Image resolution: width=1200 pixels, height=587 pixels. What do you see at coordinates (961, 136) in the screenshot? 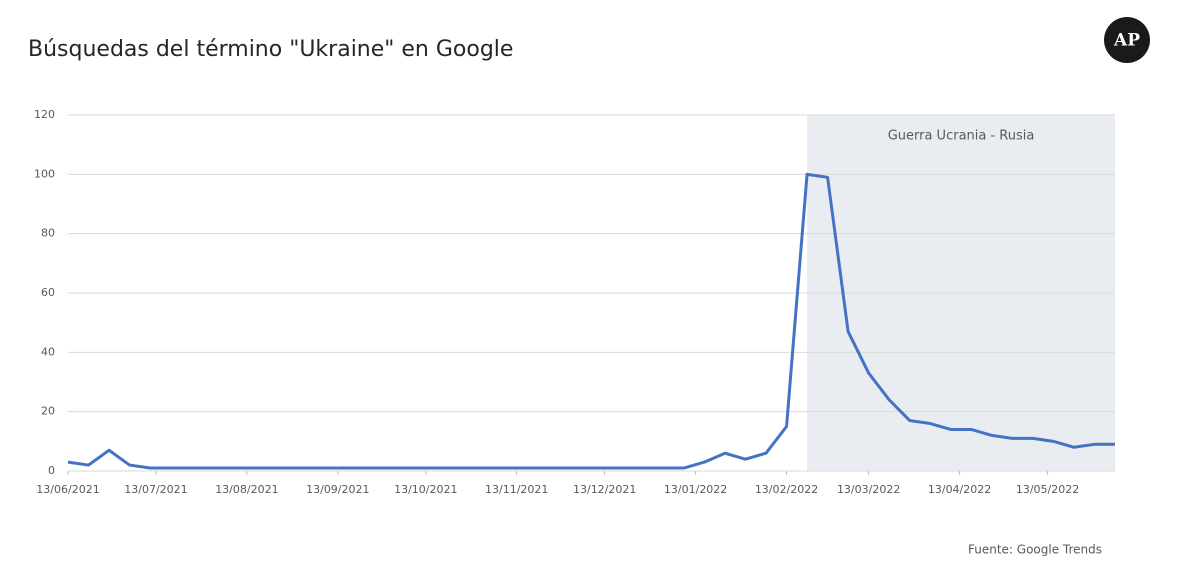
I see `shade-label: Guerra Ucrania - Rusia` at bounding box center [961, 136].